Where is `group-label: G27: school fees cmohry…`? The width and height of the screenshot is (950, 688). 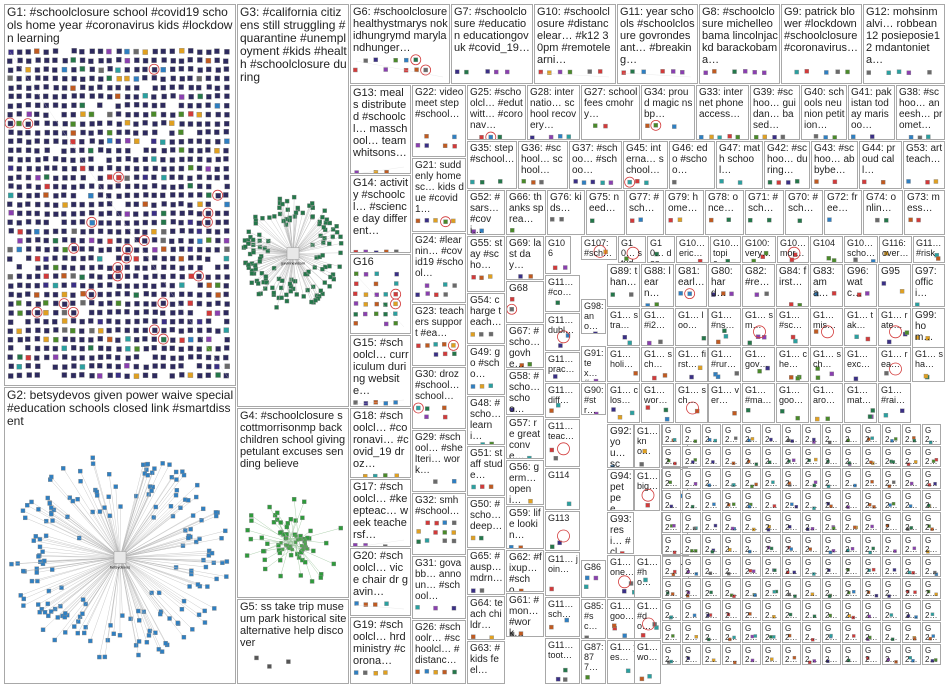 group-label: G27: school fees cmohry… is located at coordinates (611, 103).